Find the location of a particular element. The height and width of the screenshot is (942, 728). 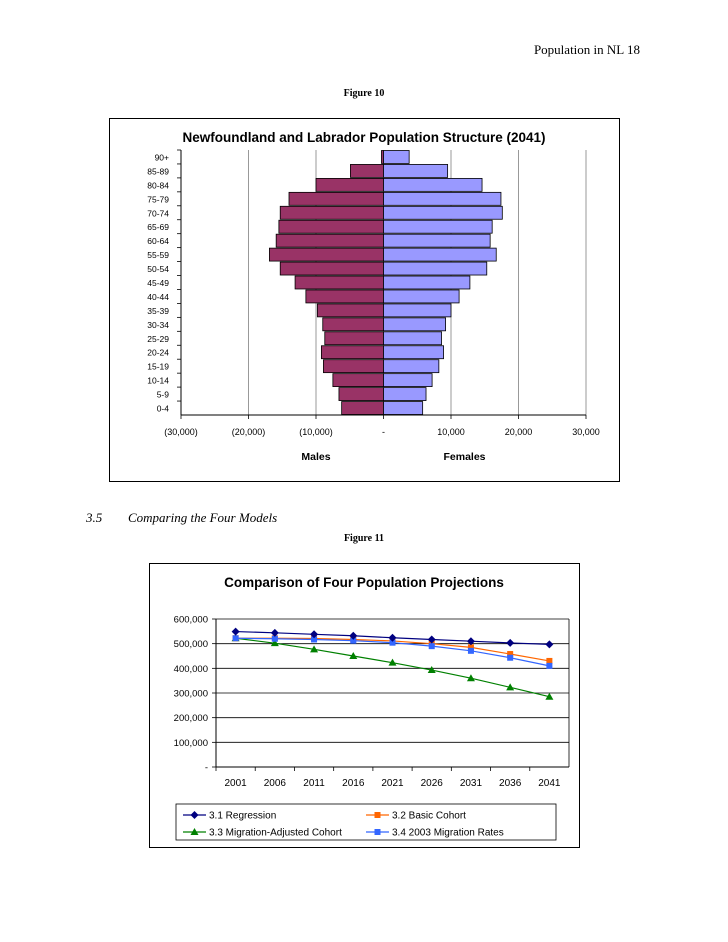

age-group-label: 20-24 is located at coordinates (158, 353).